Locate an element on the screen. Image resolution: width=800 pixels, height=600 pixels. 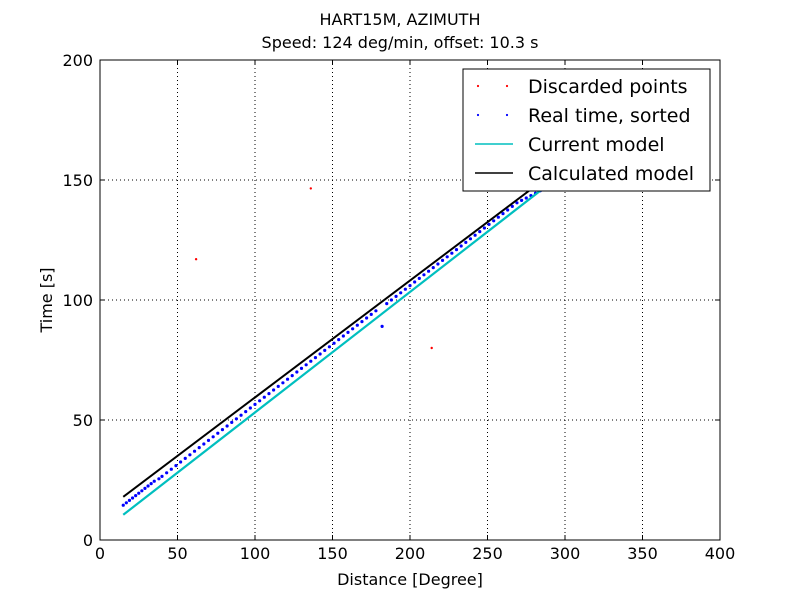
y-tick-label: 150 is located at coordinates (77, 180).